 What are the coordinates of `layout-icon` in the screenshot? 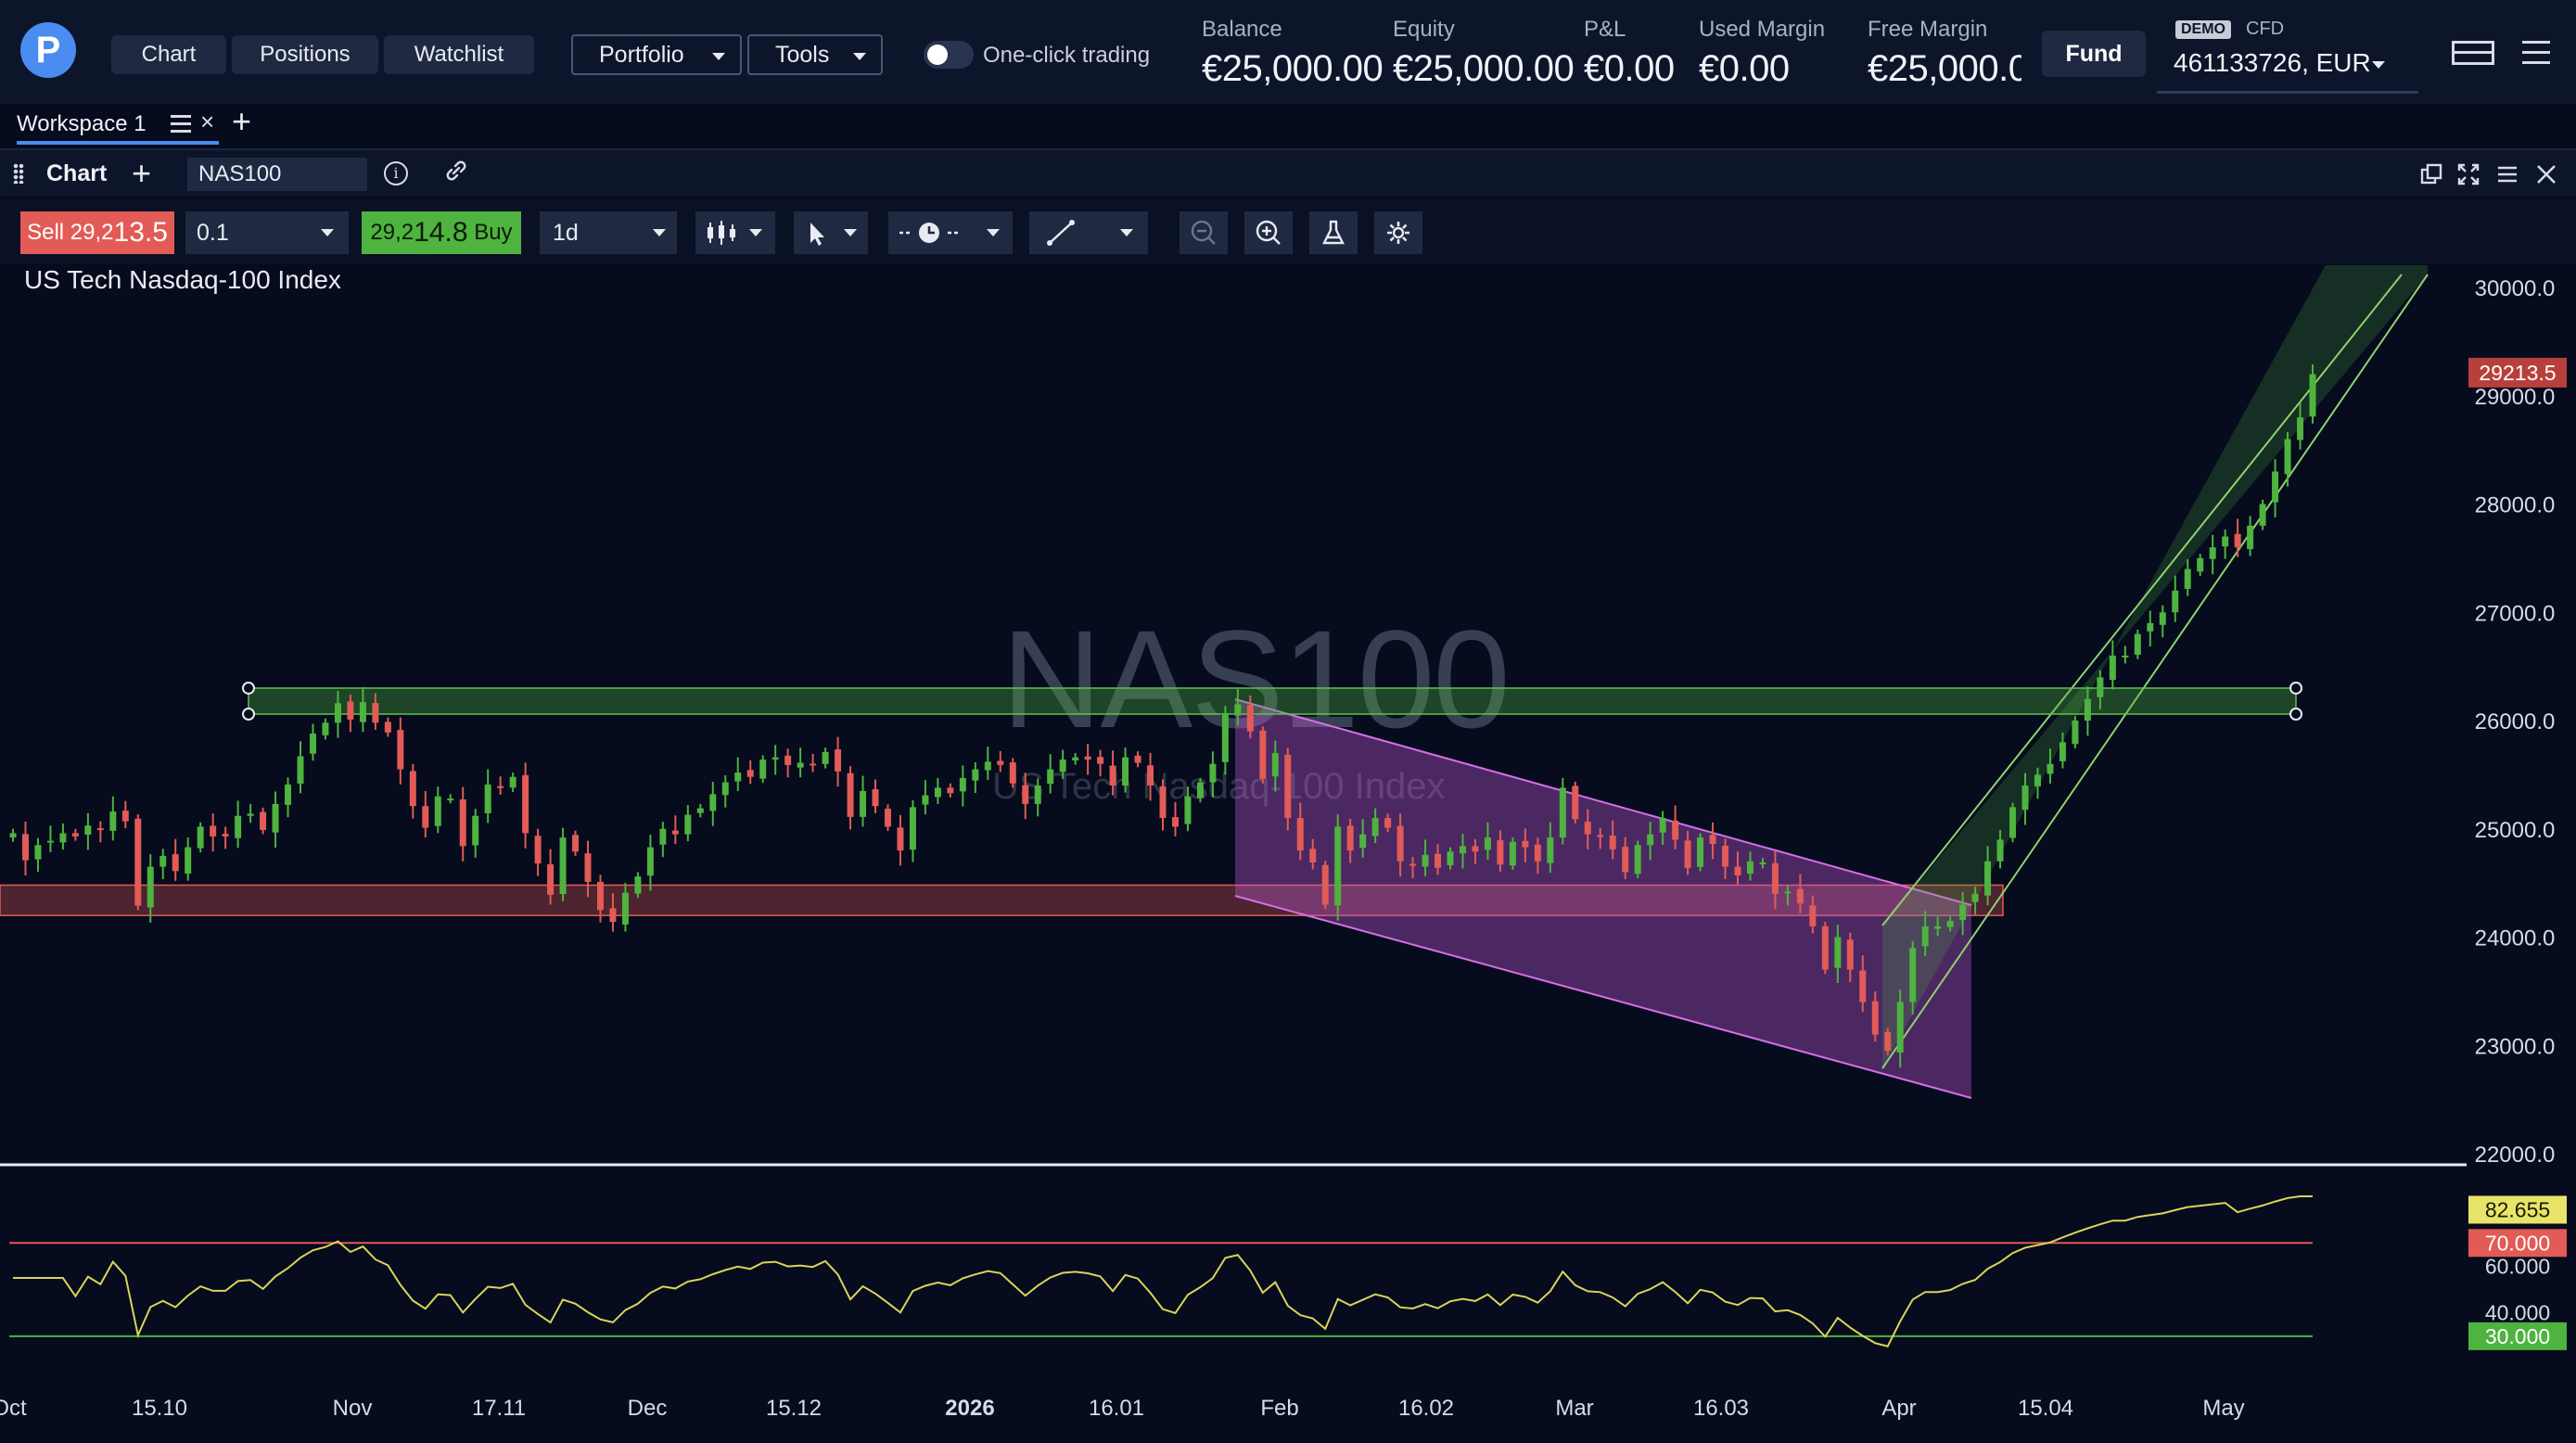 It's located at (2473, 53).